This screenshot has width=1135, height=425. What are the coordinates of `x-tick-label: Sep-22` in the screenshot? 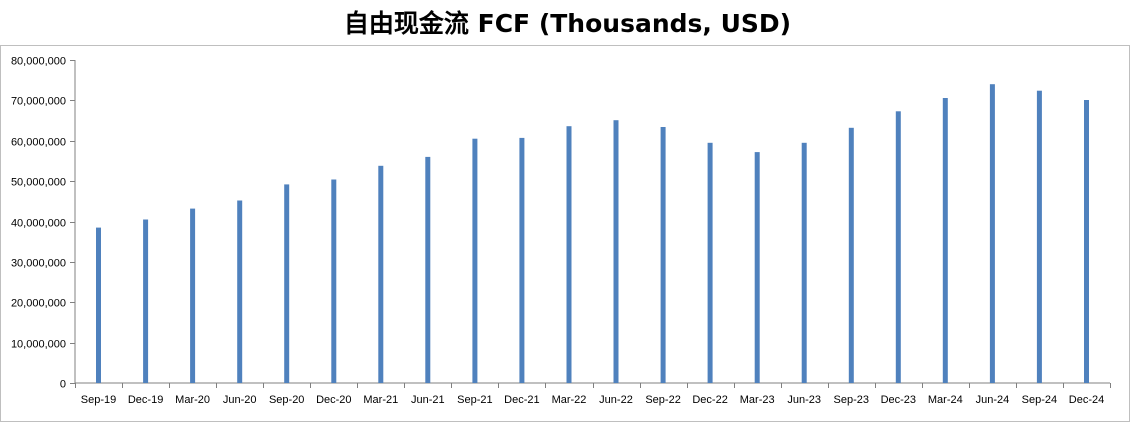 It's located at (662, 400).